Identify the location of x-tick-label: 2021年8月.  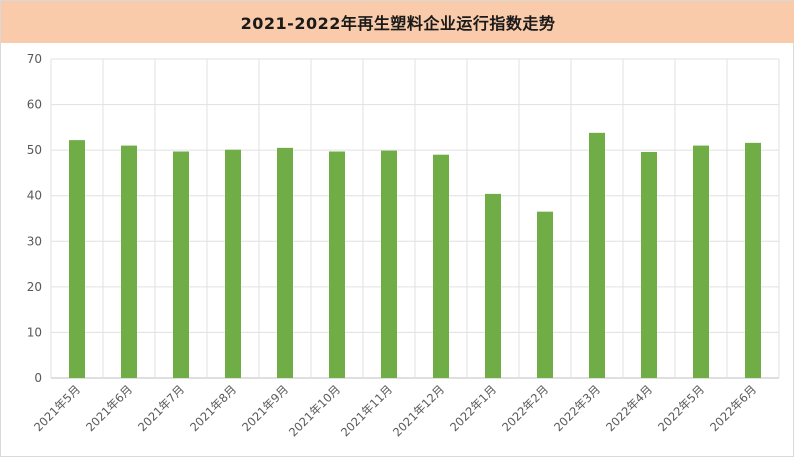
(213, 408).